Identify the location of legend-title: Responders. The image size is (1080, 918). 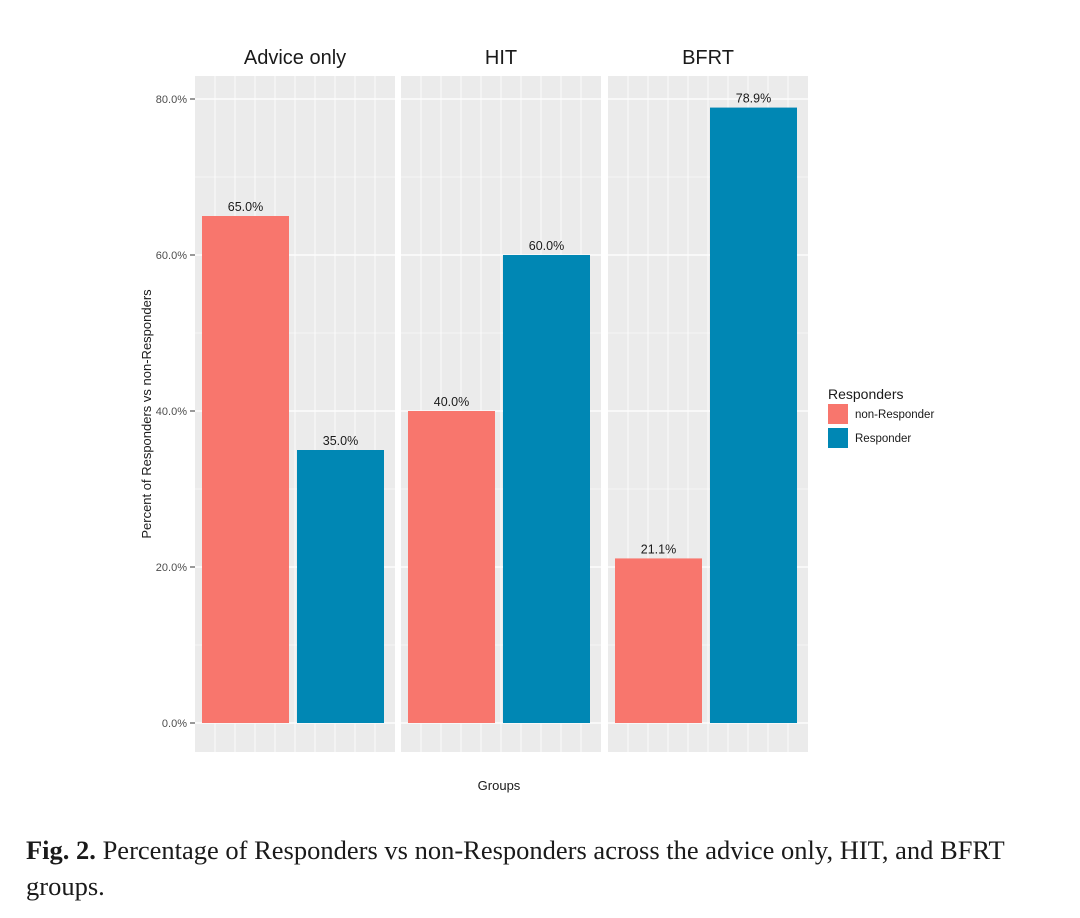
(866, 394).